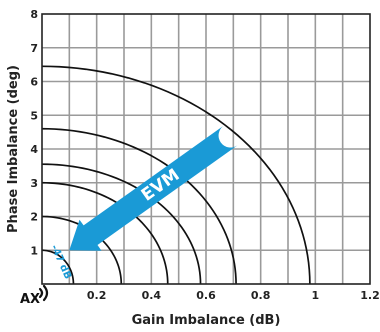 This screenshot has width=380, height=332. Describe the element at coordinates (34, 14) in the screenshot. I see `y-tick-label: 8` at that location.